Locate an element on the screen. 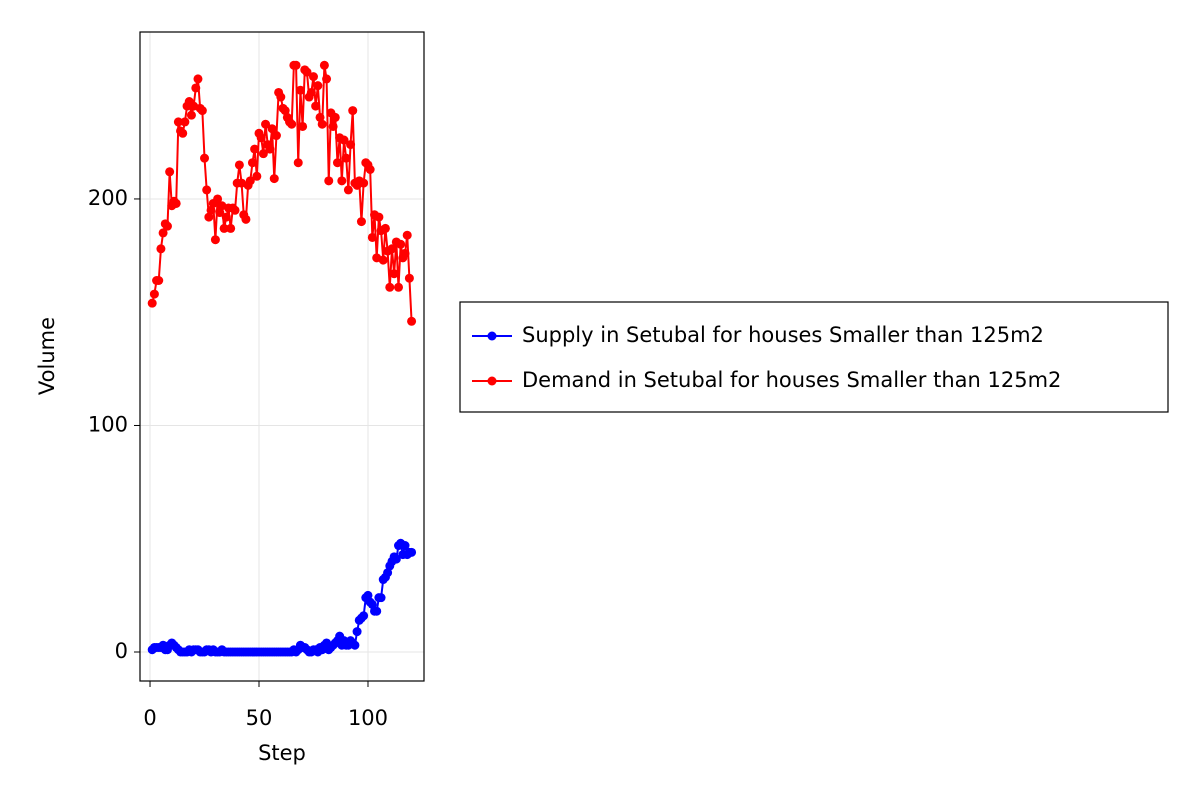  x-axis-label: Step is located at coordinates (282, 753).